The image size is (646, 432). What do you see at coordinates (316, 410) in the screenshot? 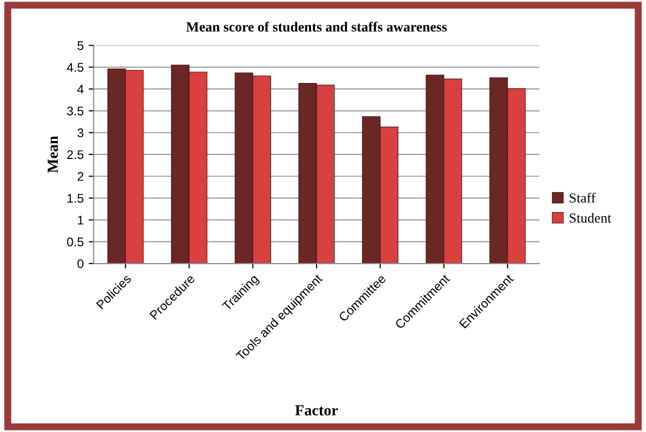
I see `x-axis-title: Factor` at bounding box center [316, 410].